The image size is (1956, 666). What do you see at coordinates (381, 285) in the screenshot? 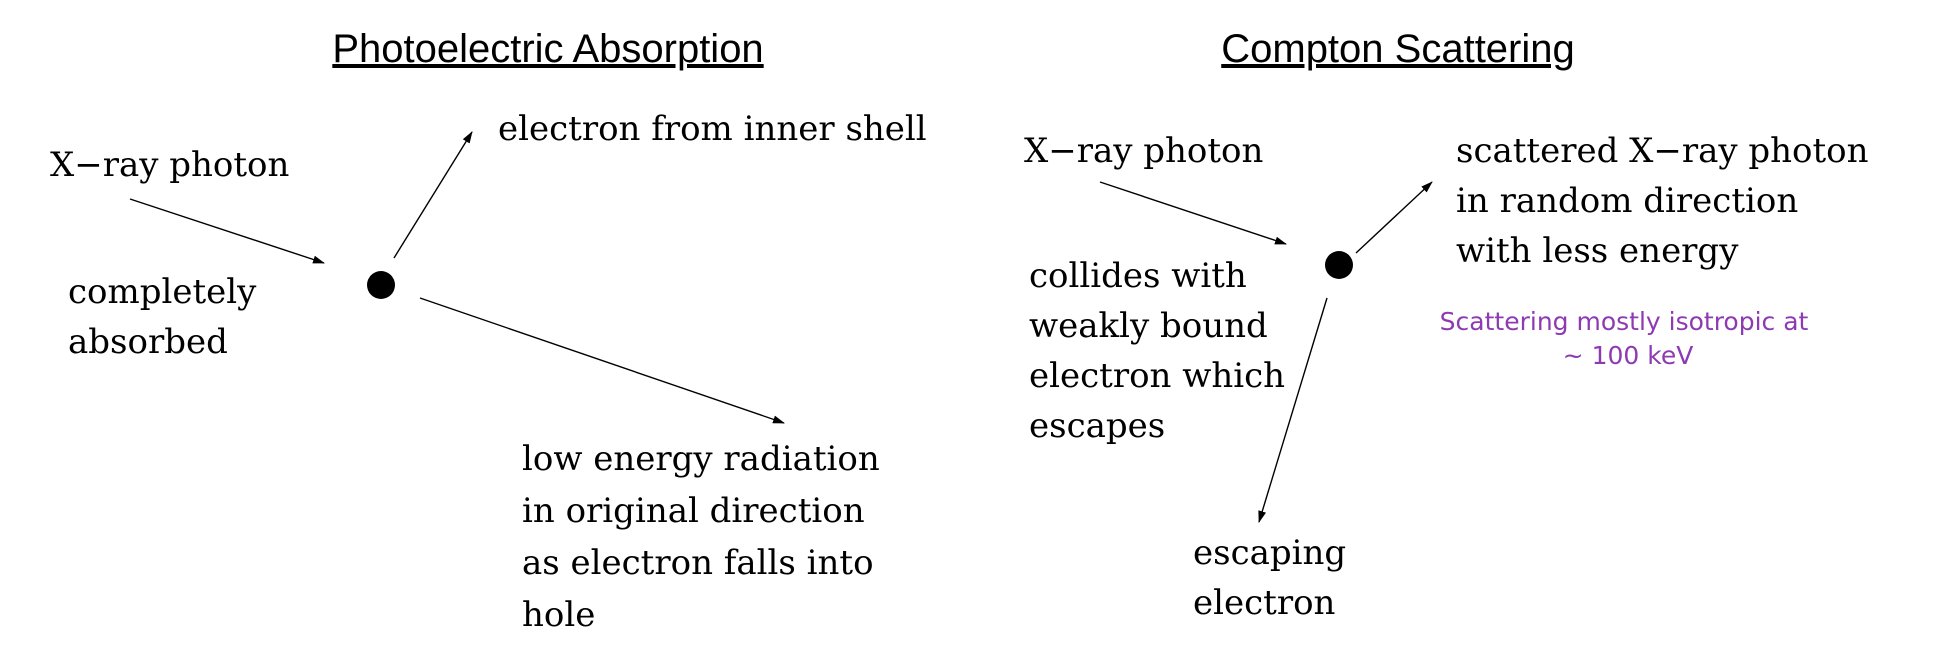
I see `atom-dot` at bounding box center [381, 285].